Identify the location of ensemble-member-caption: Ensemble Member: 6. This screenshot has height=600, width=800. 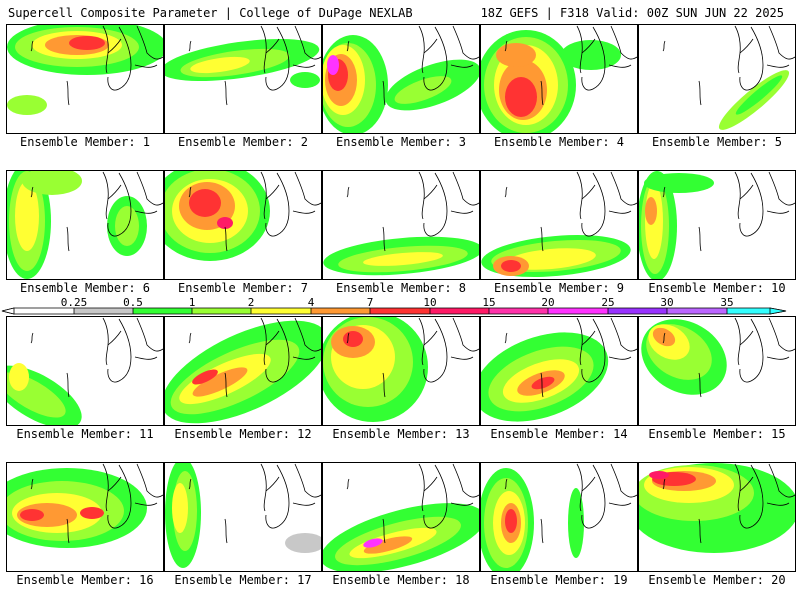
(85, 288).